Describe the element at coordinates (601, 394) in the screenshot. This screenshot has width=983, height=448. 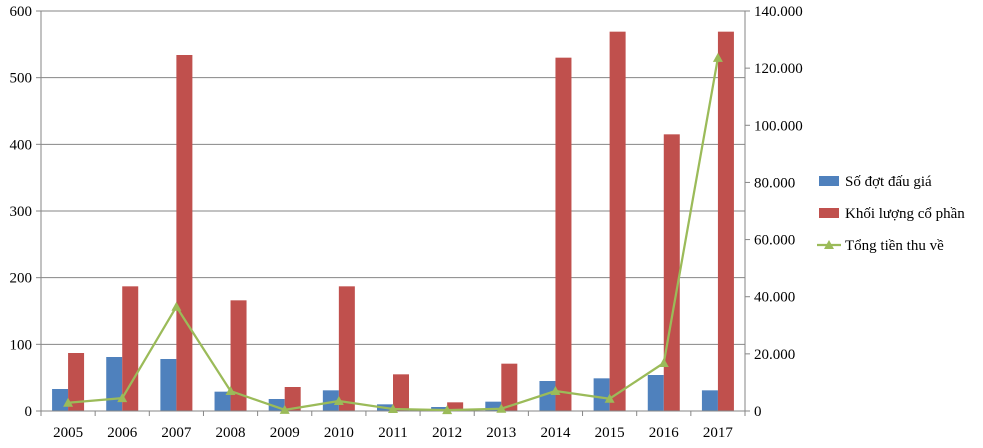
I see `bar-so-dot-dau-gia-2015` at that location.